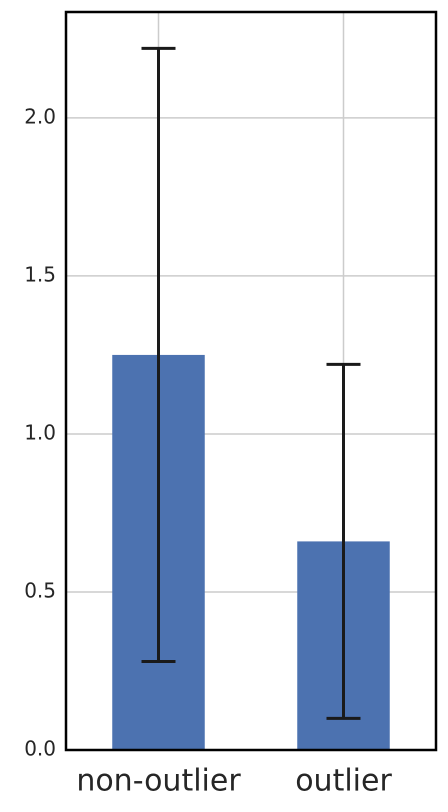  Describe the element at coordinates (40, 116) in the screenshot. I see `y-tick-label: 2.0` at that location.